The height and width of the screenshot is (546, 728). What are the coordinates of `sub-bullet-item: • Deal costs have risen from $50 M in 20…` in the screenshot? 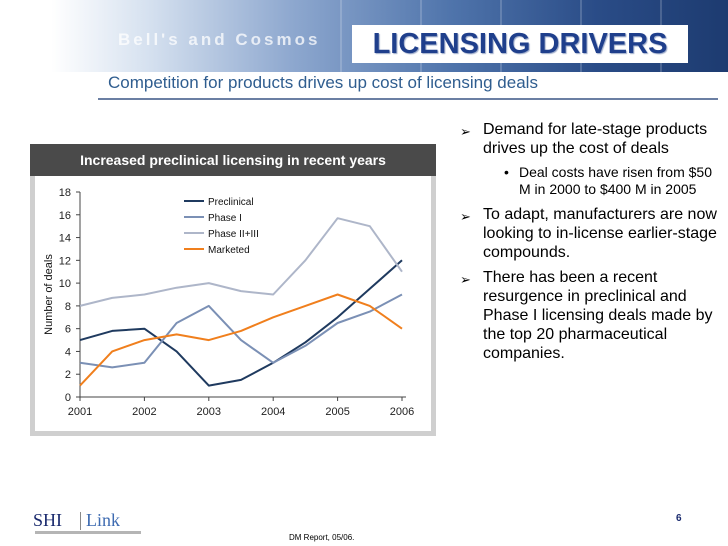 It's located at (591, 181).